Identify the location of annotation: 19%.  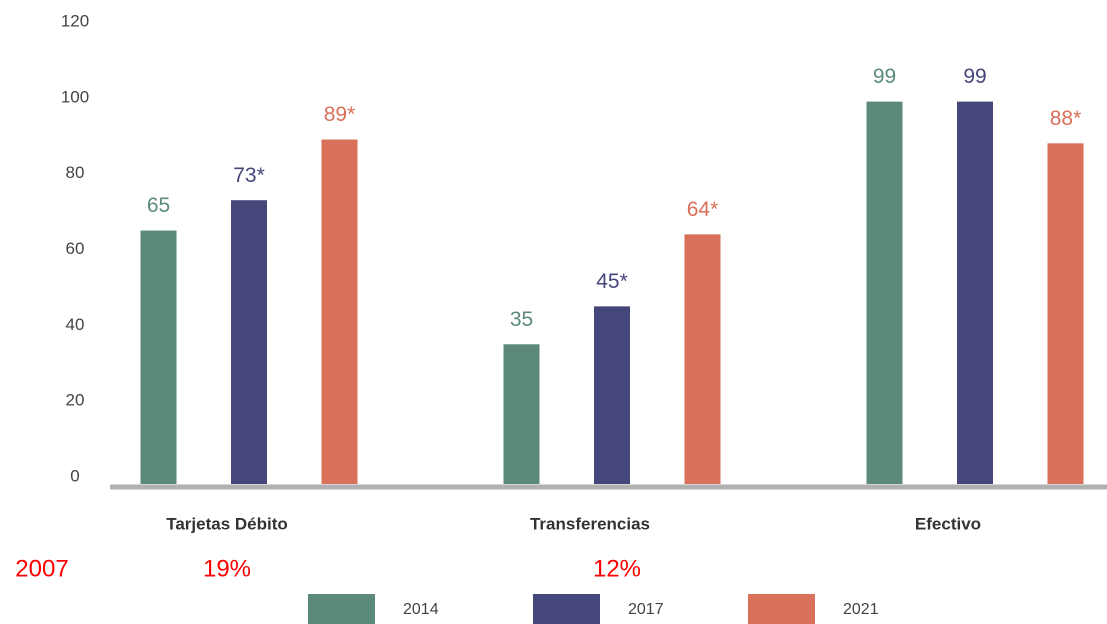
(227, 568).